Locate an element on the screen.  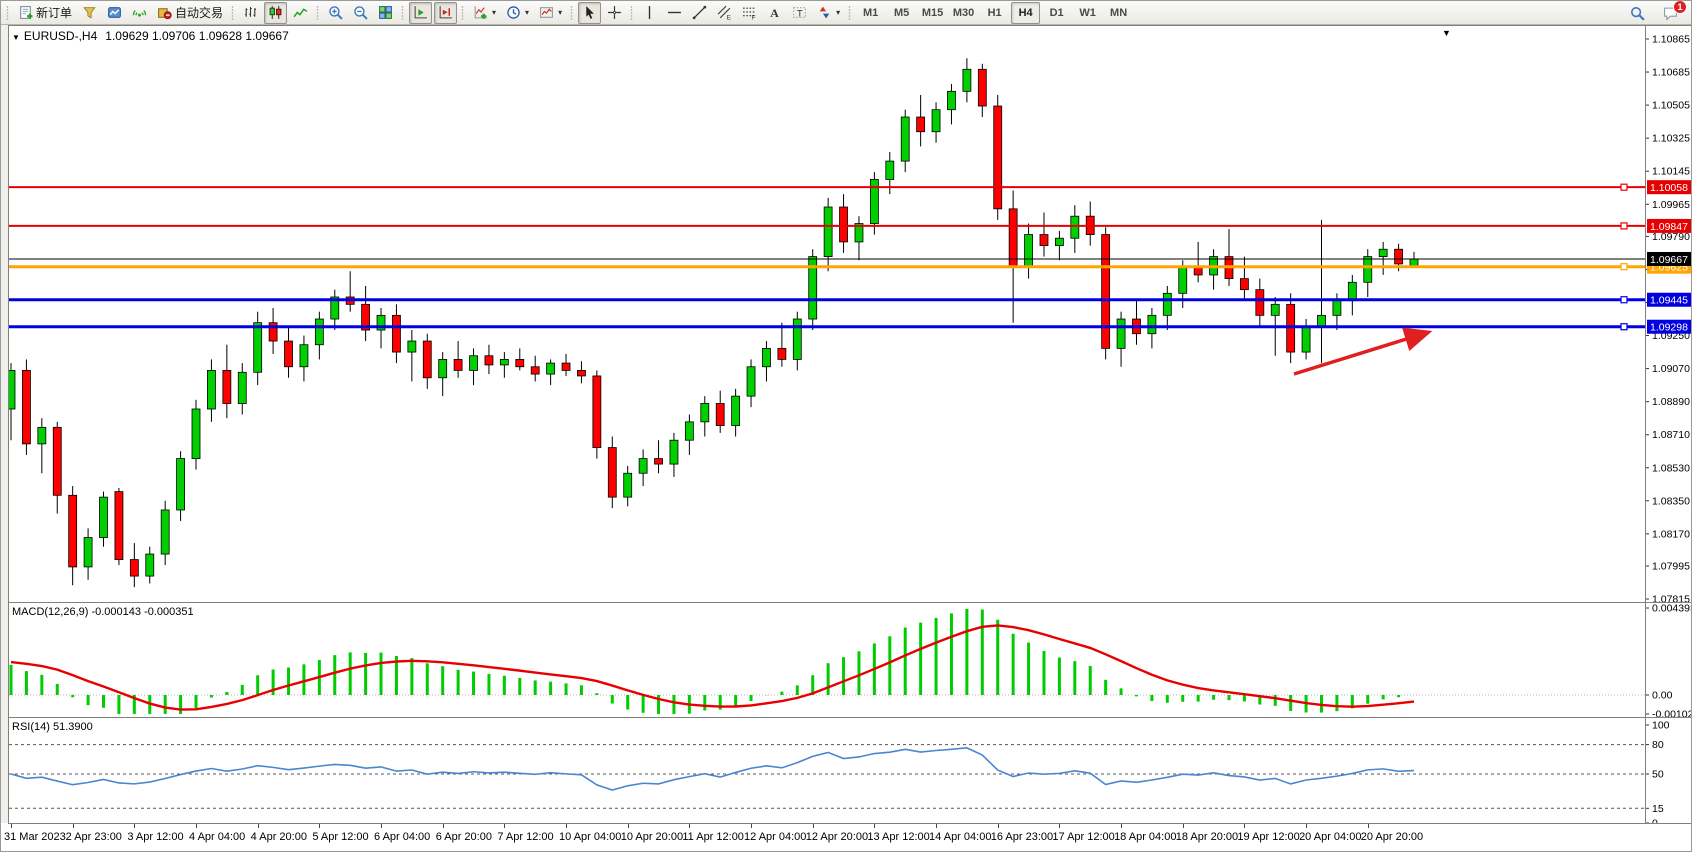
new-order-button: 新订单 is located at coordinates (45, 13).